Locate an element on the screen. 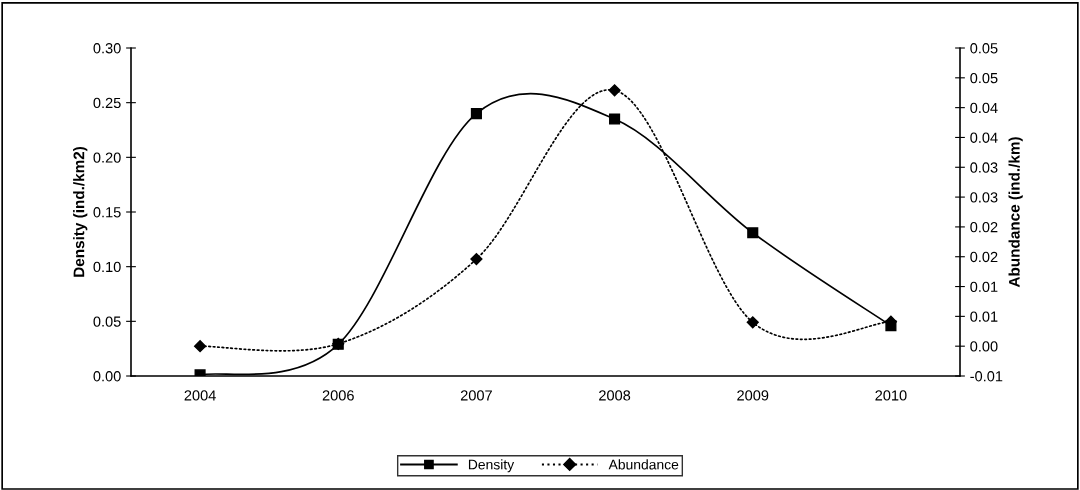 The width and height of the screenshot is (1080, 490). y2-tick-label: -0.01 is located at coordinates (986, 376).